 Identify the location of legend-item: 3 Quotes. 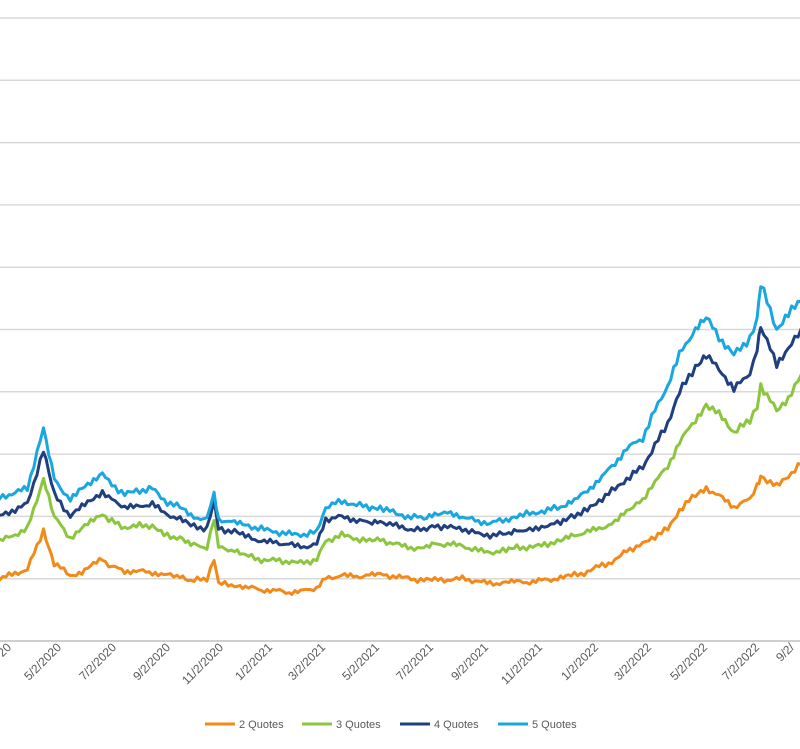
(341, 725).